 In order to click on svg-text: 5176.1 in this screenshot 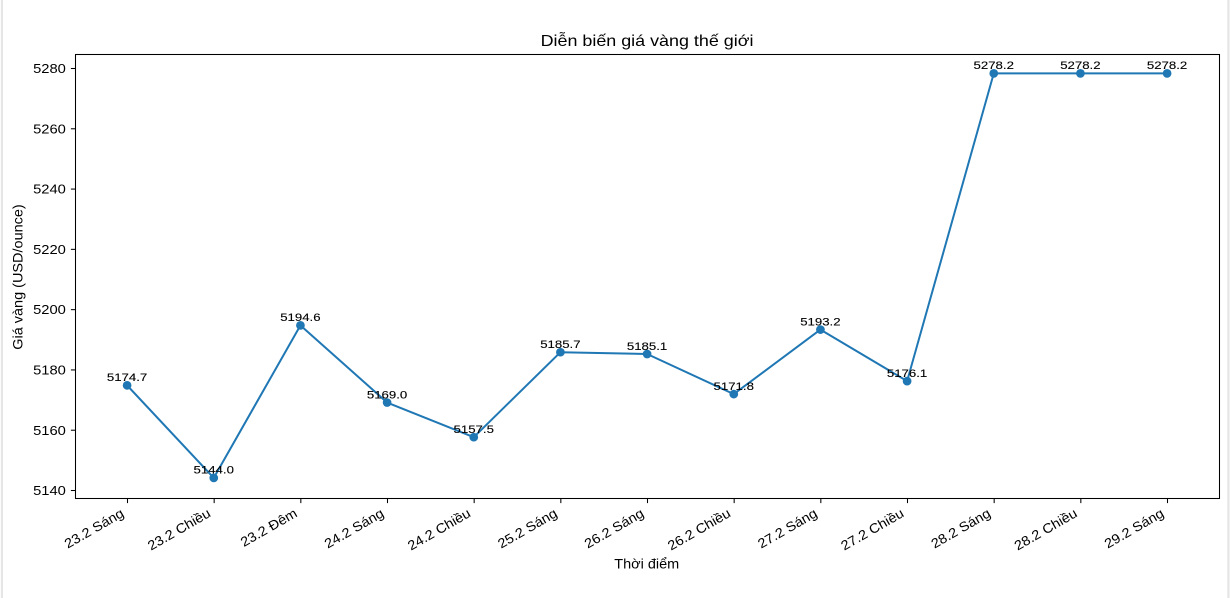, I will do `click(907, 373)`.